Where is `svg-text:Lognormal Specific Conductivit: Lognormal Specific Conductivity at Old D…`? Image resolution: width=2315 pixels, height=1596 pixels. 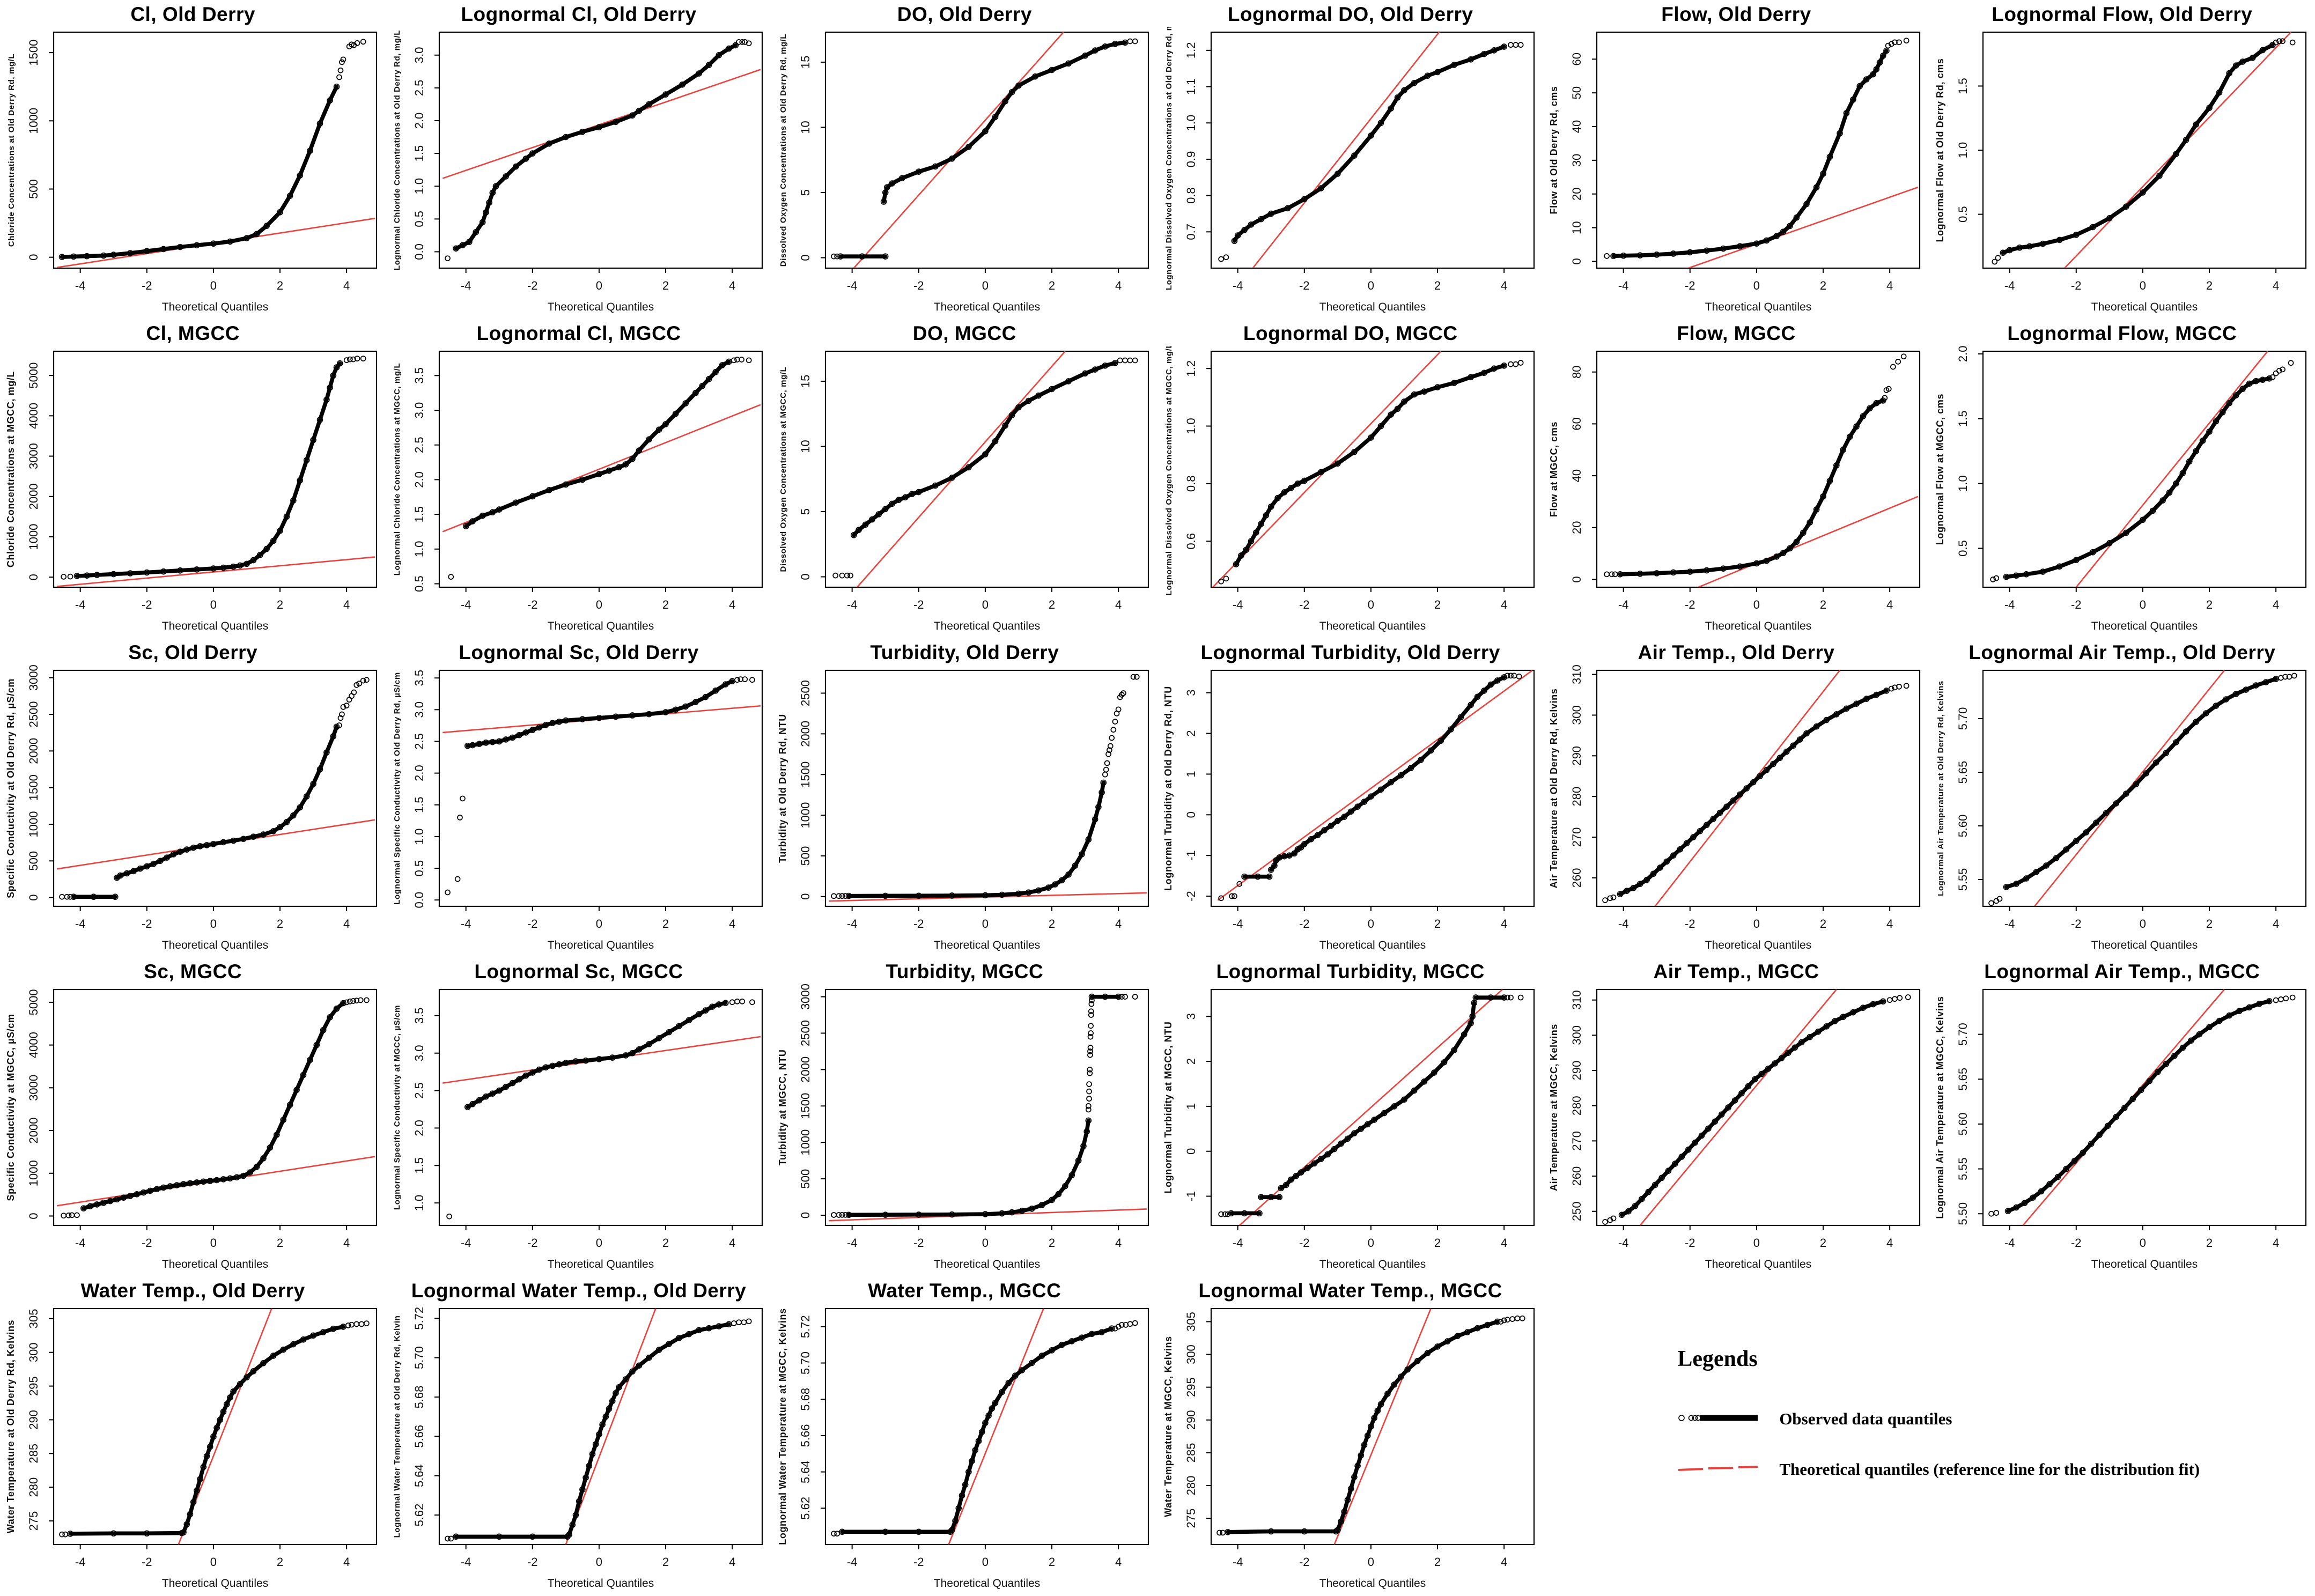 svg-text:Lognormal Specific Conductivit: Lognormal Specific Conductivity at Old D… is located at coordinates (397, 788).